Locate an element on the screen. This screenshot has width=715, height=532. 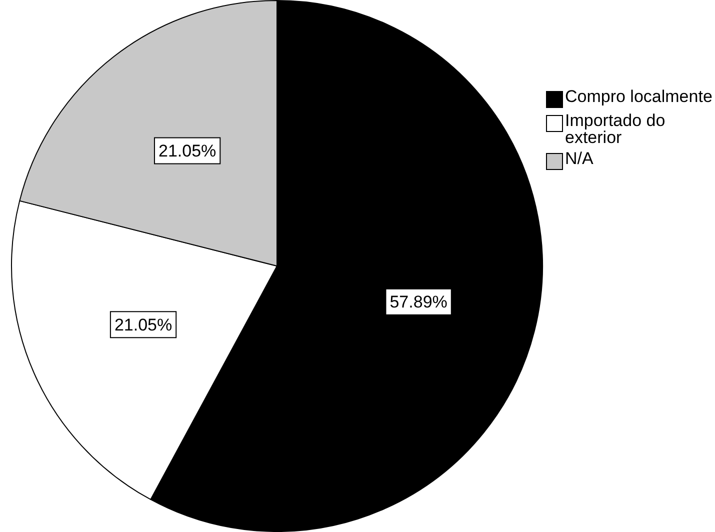
legend-label: Compro localmente is located at coordinates (639, 96).